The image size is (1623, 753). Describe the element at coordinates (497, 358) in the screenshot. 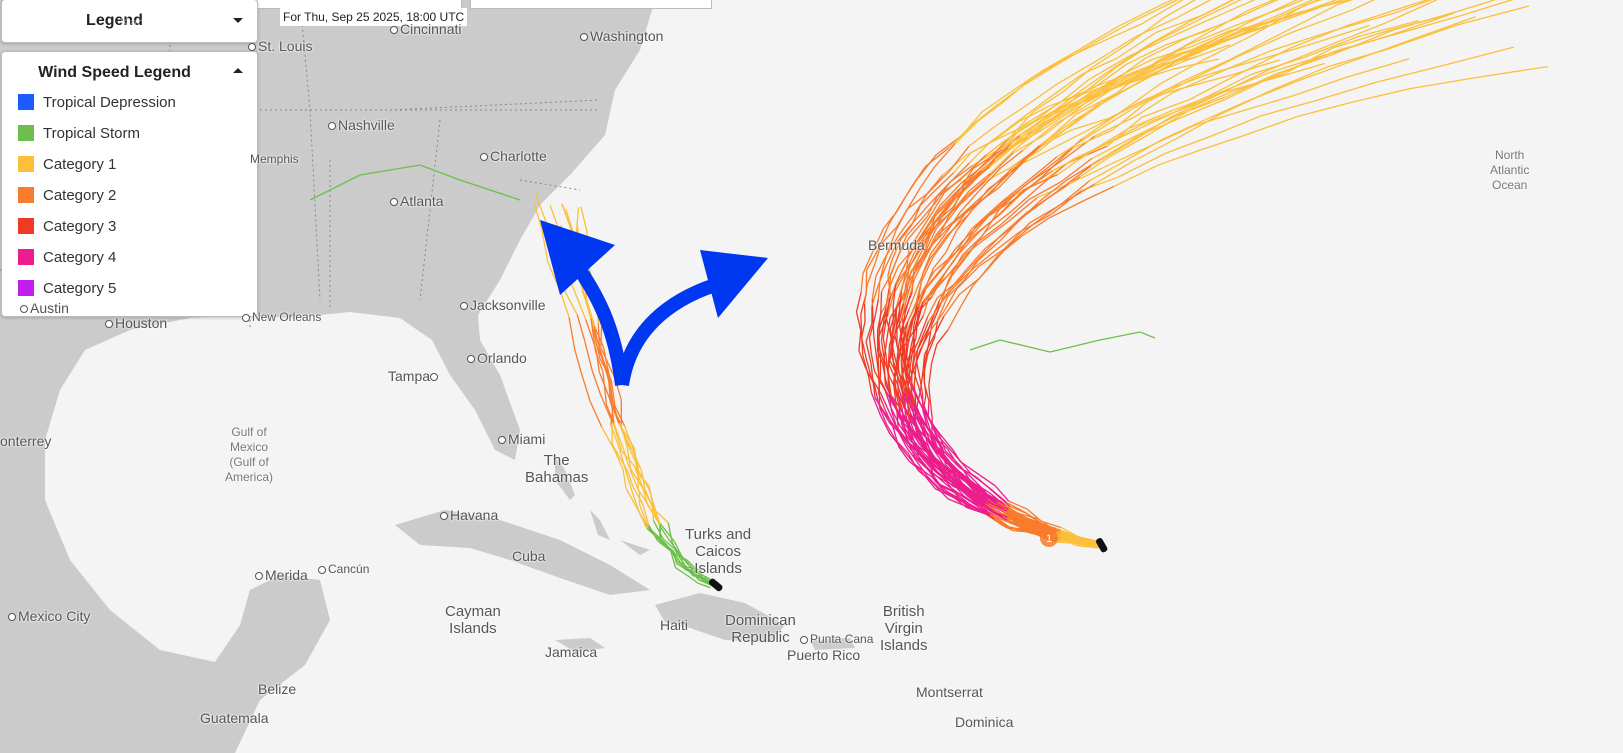

I see `place-label-orlando: Orlando` at that location.